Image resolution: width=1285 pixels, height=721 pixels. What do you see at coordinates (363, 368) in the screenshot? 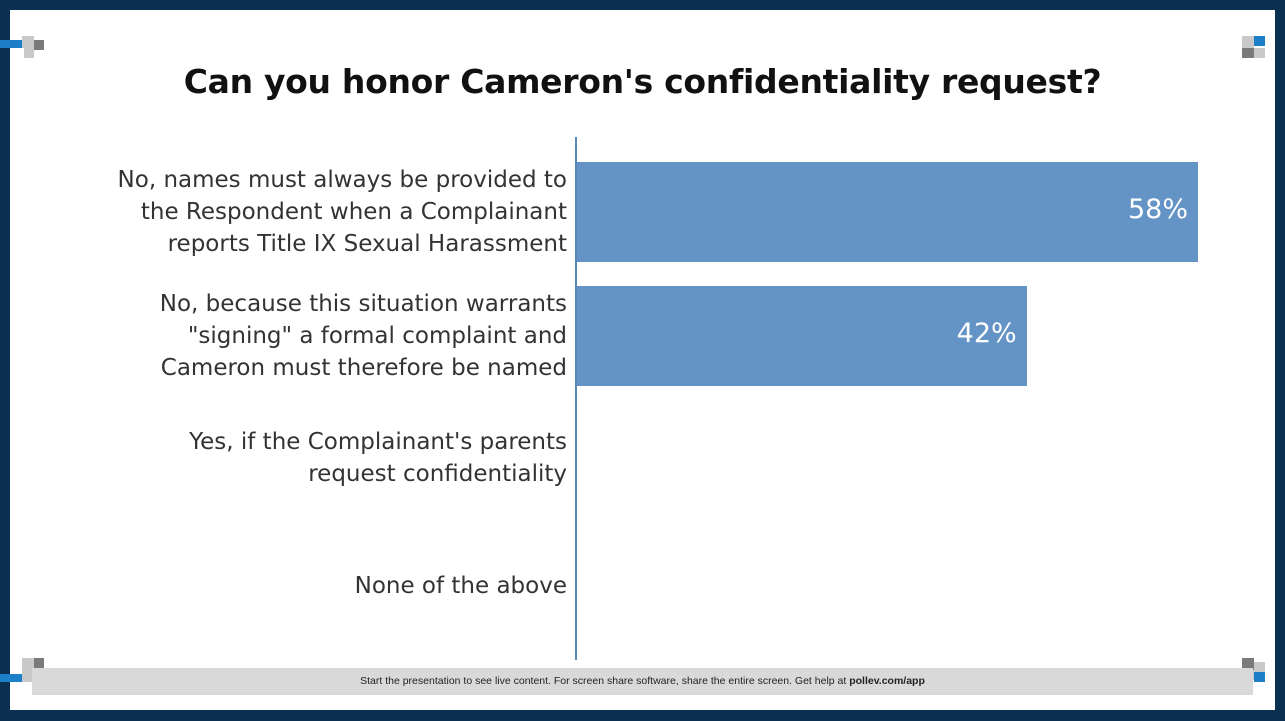
I see `category-label-line: Cameron must therefore be named` at bounding box center [363, 368].